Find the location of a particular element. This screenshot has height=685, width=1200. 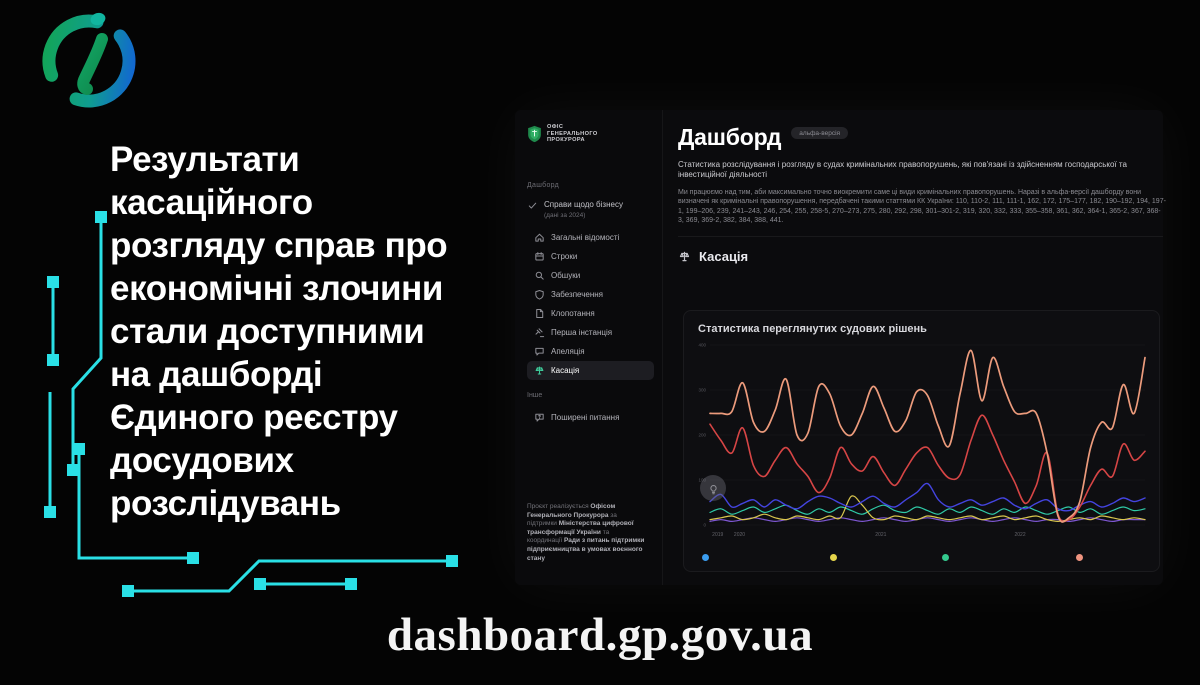

sidebar-item-label: Касація is located at coordinates (565, 370).